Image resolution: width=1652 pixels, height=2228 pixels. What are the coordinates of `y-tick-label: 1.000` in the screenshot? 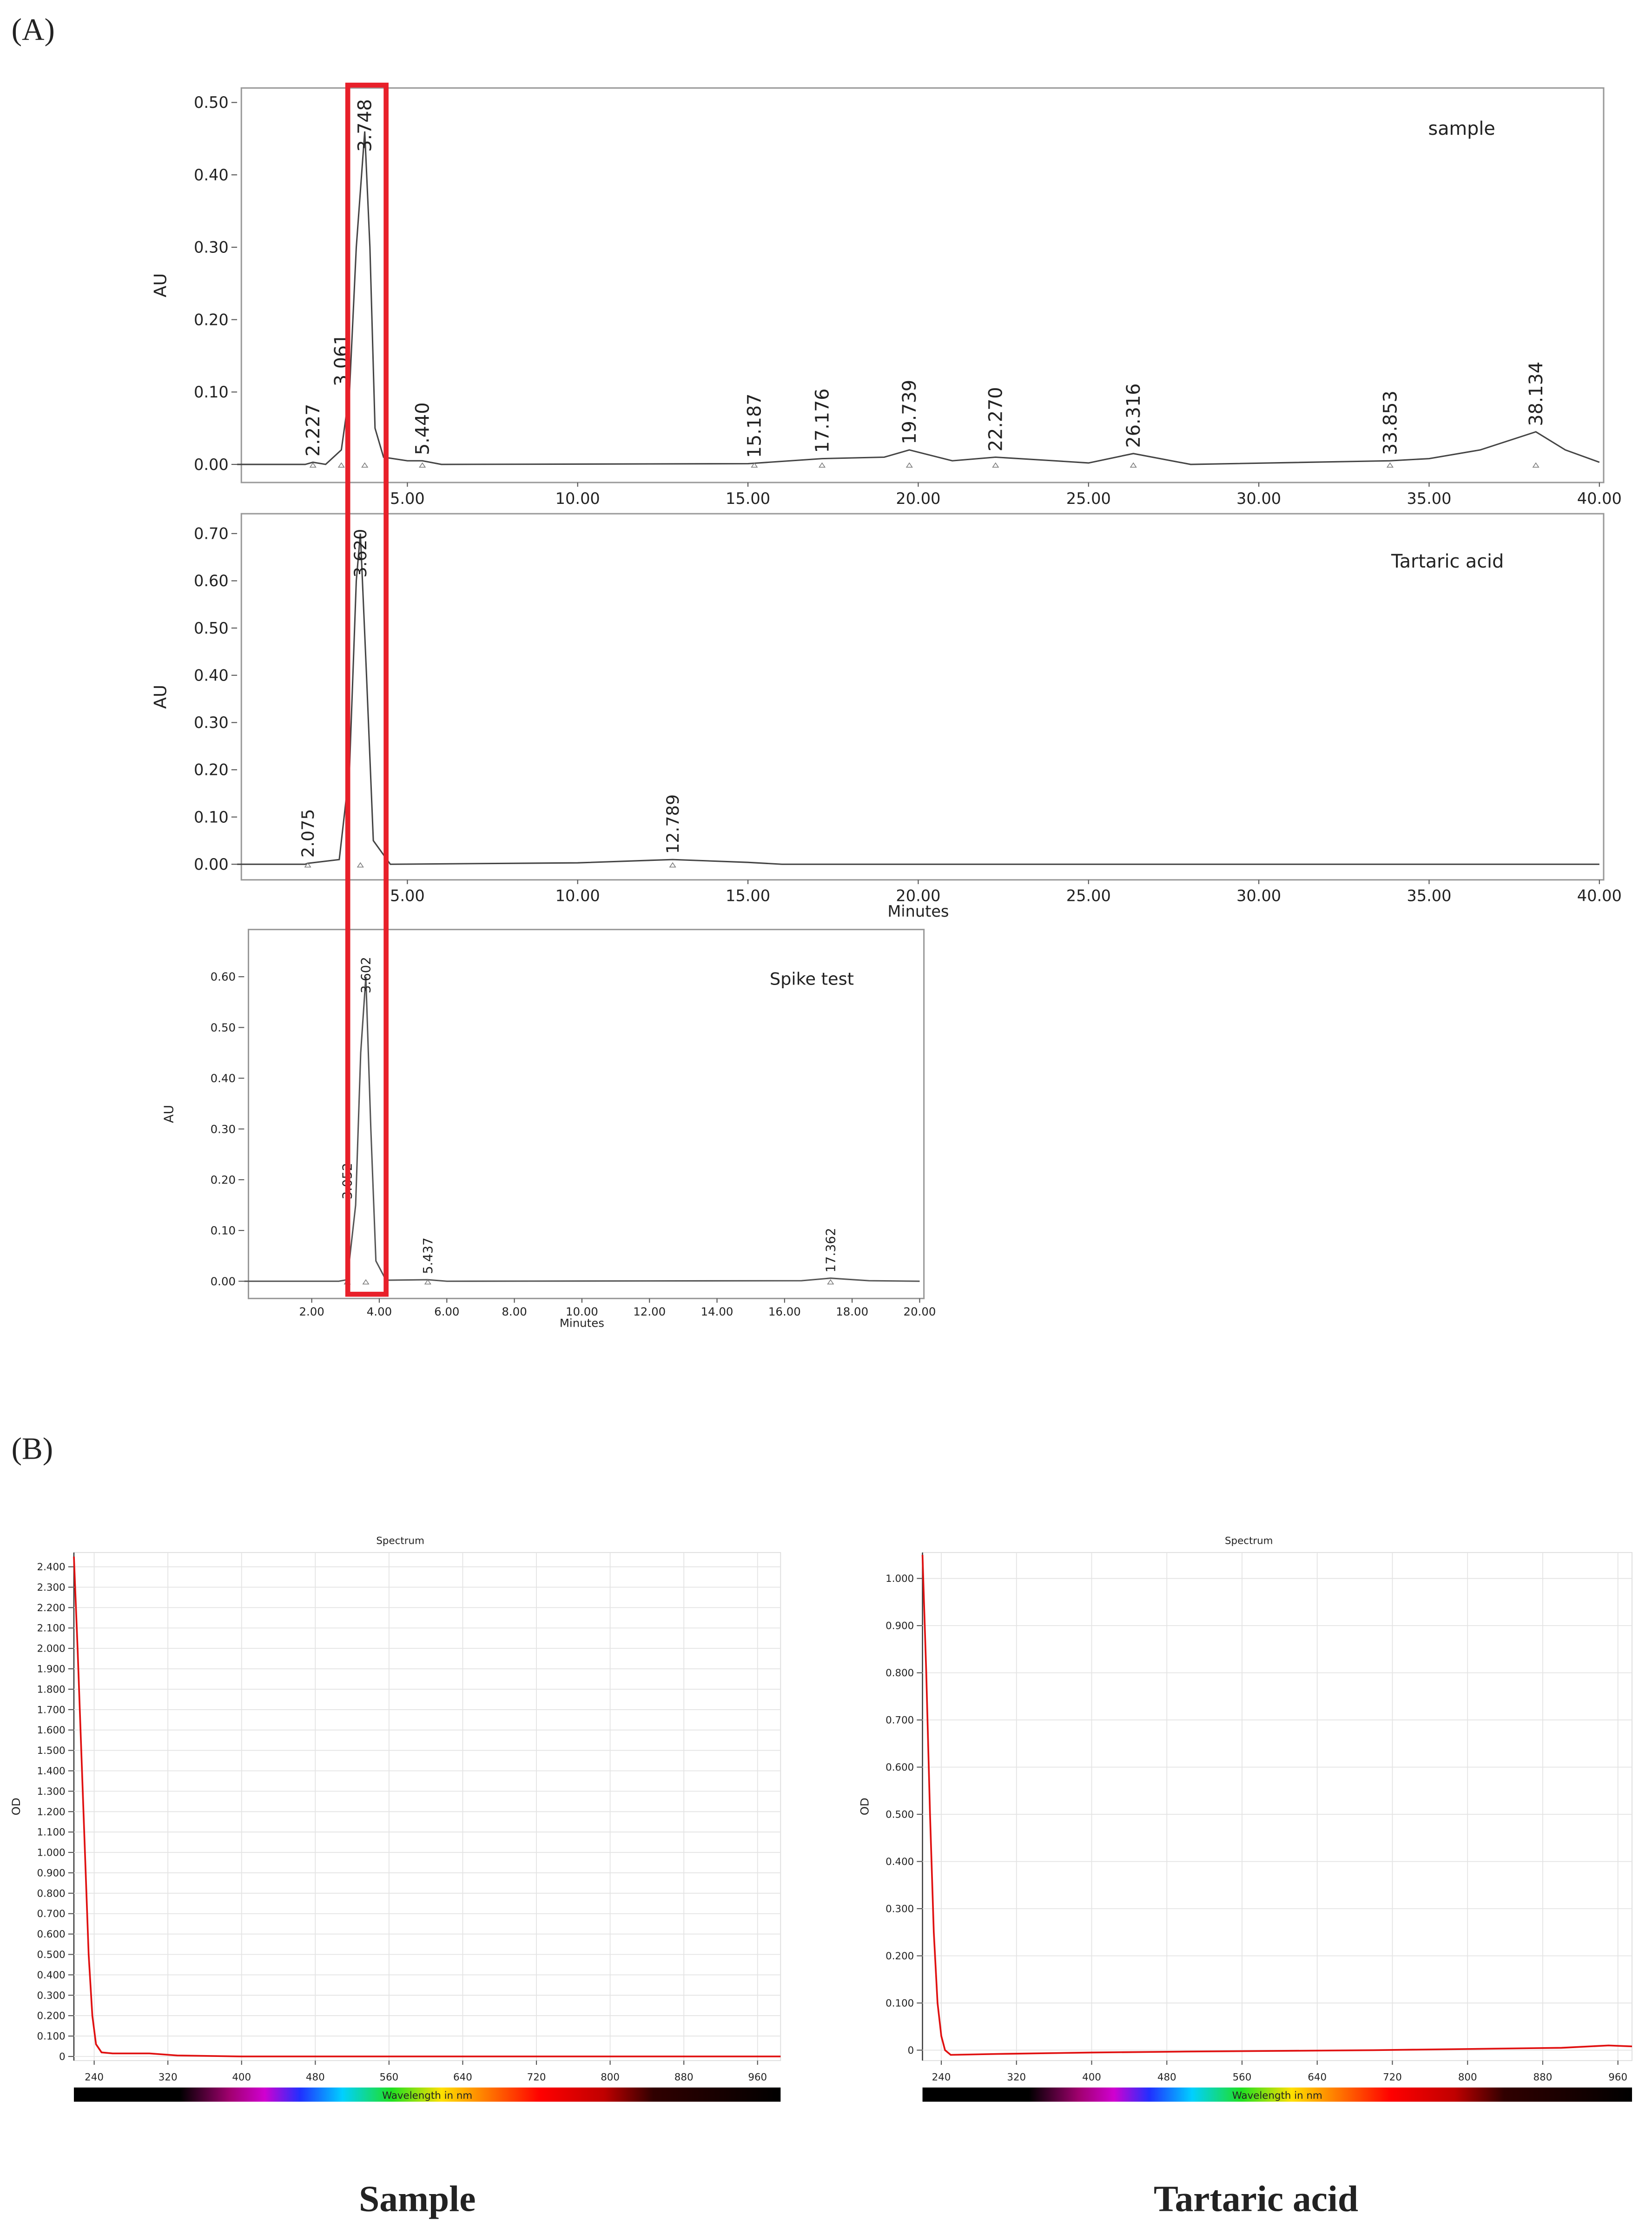 It's located at (899, 1579).